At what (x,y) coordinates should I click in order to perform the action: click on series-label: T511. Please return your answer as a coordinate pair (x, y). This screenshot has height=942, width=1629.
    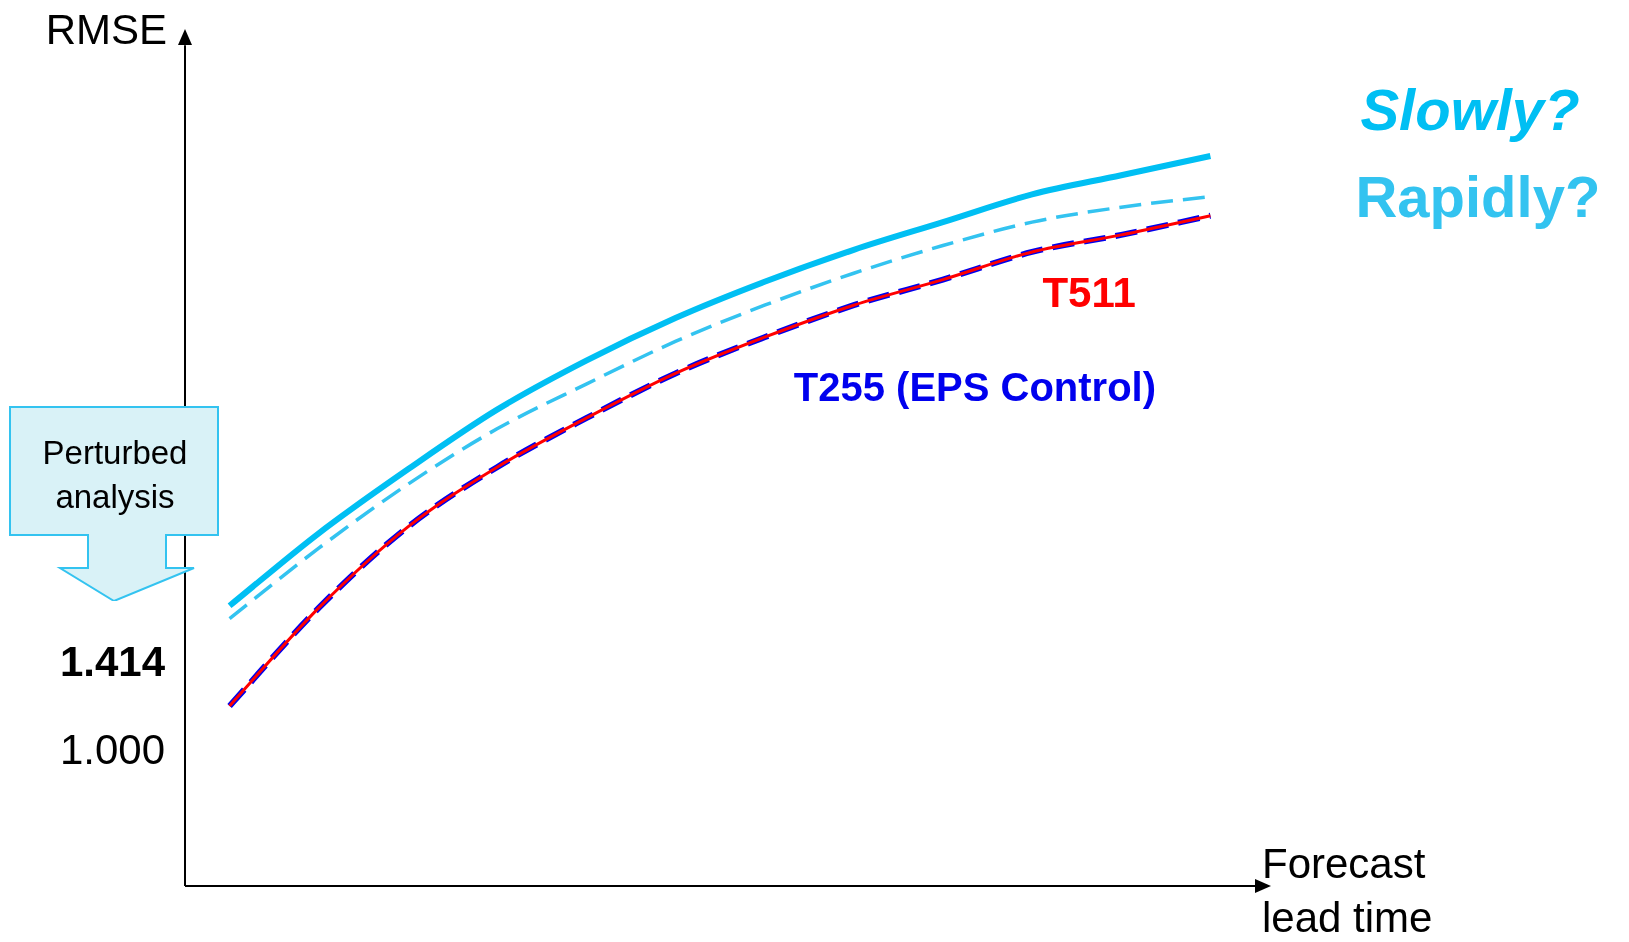
    Looking at the image, I should click on (1089, 292).